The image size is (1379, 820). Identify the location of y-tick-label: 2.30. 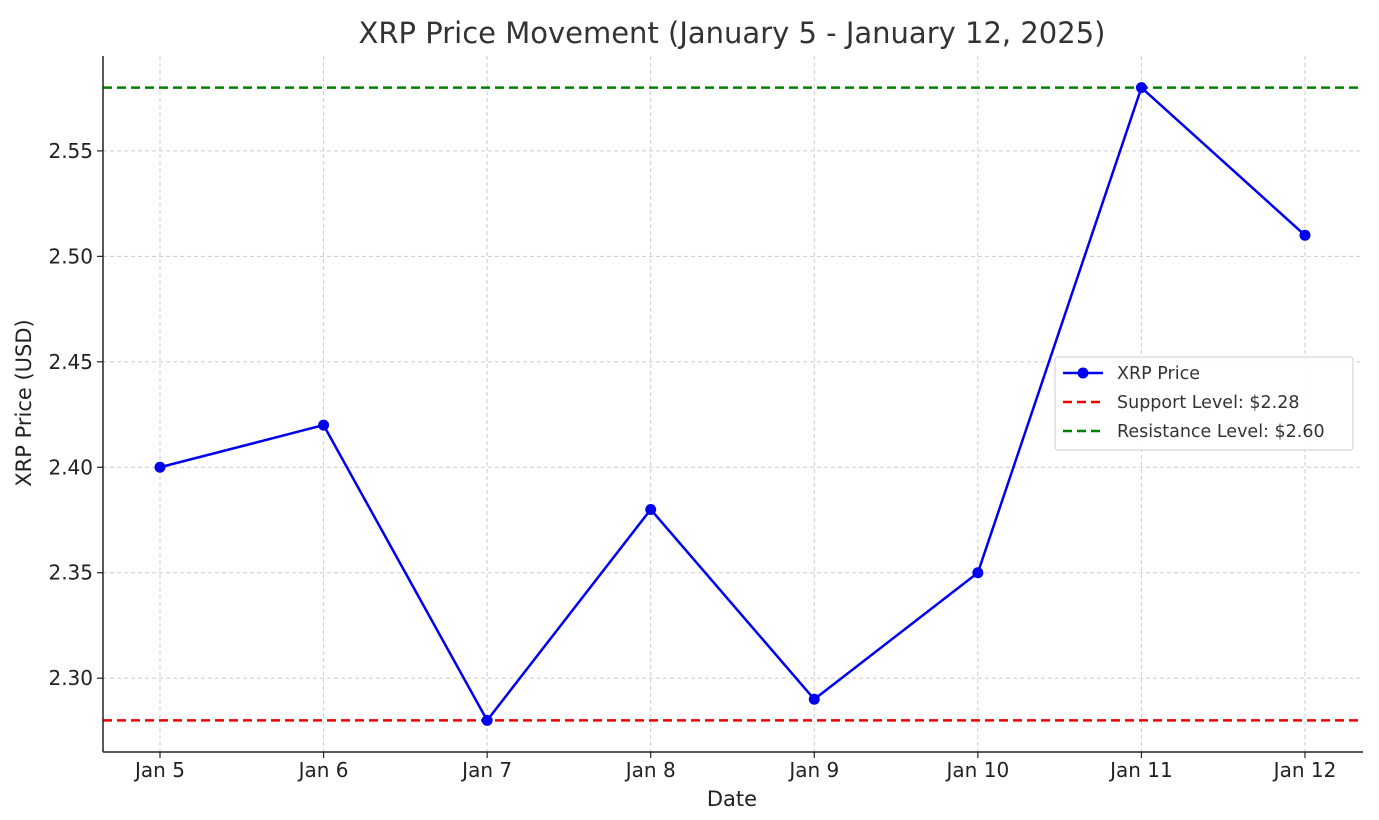
(70, 678).